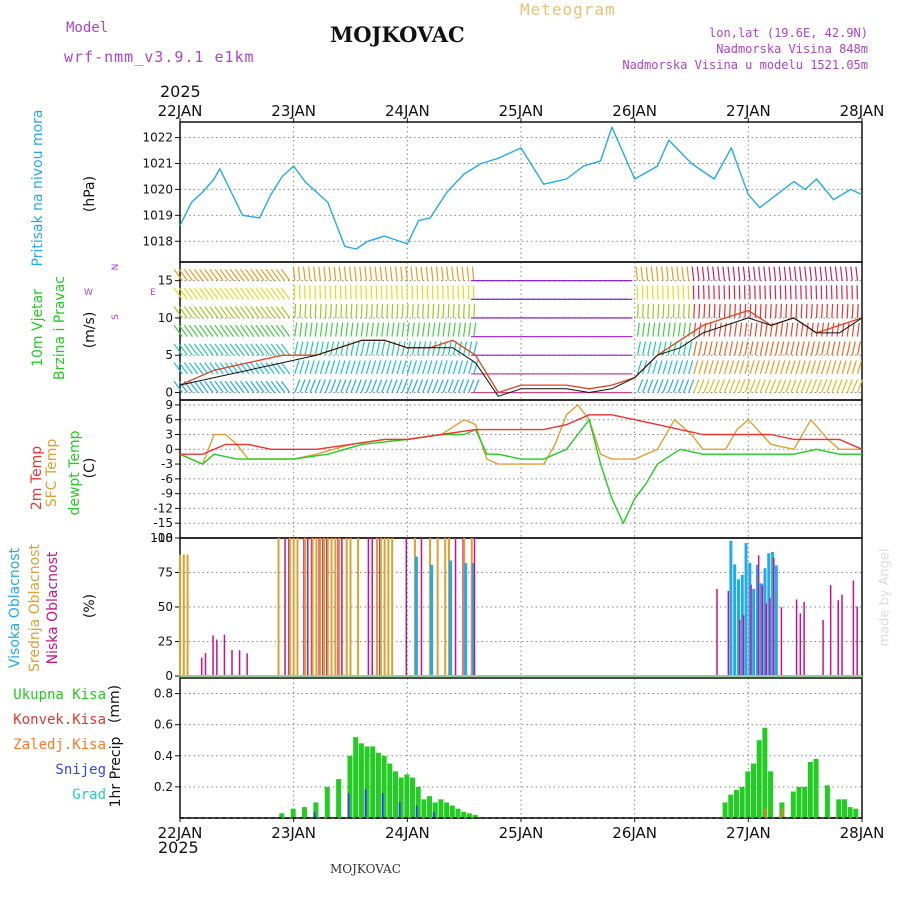  What do you see at coordinates (167, 494) in the screenshot?
I see `y-tick-label: -9` at bounding box center [167, 494].